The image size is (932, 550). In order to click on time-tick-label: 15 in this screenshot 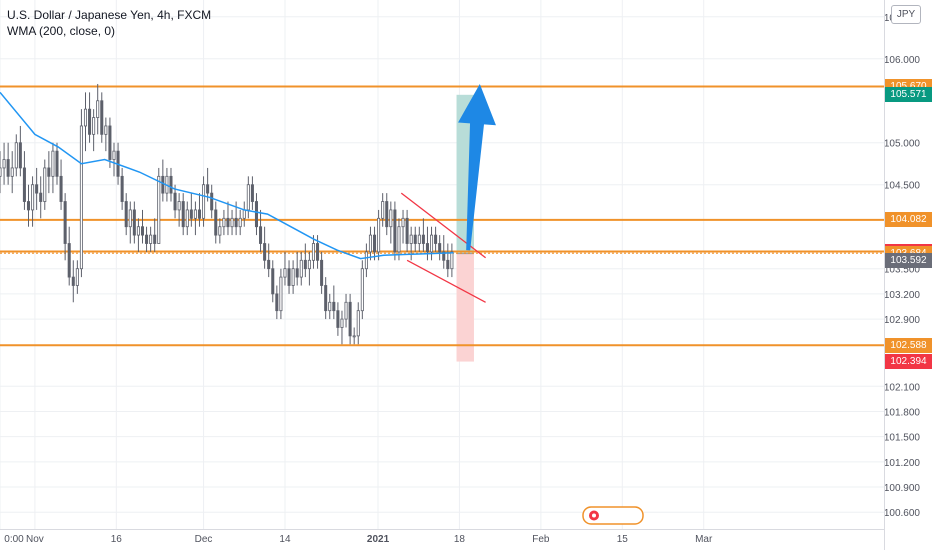, I will do `click(623, 539)`.